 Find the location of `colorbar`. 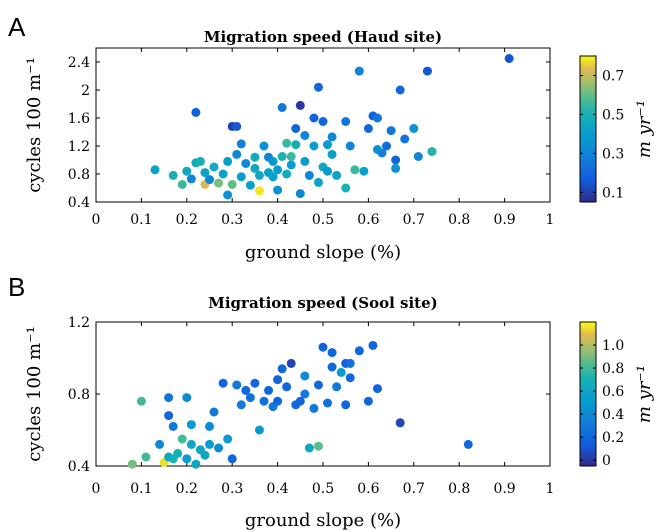

colorbar is located at coordinates (588, 394).